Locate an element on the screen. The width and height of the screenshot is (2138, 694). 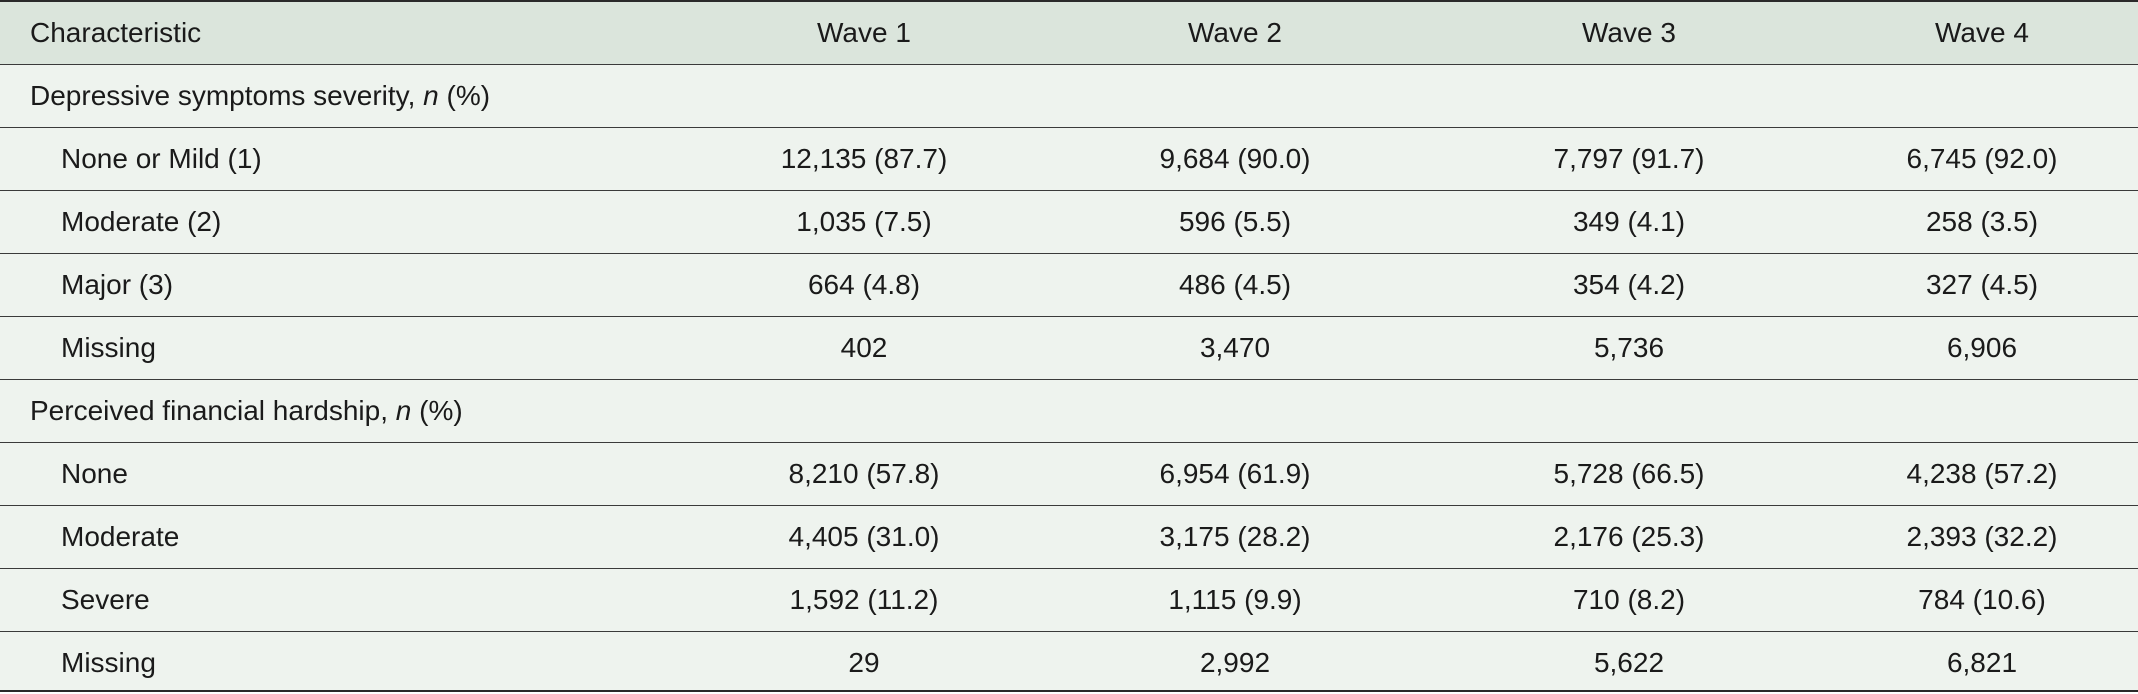
cell-wave-2: 3,175 (28.2) is located at coordinates (1235, 537).